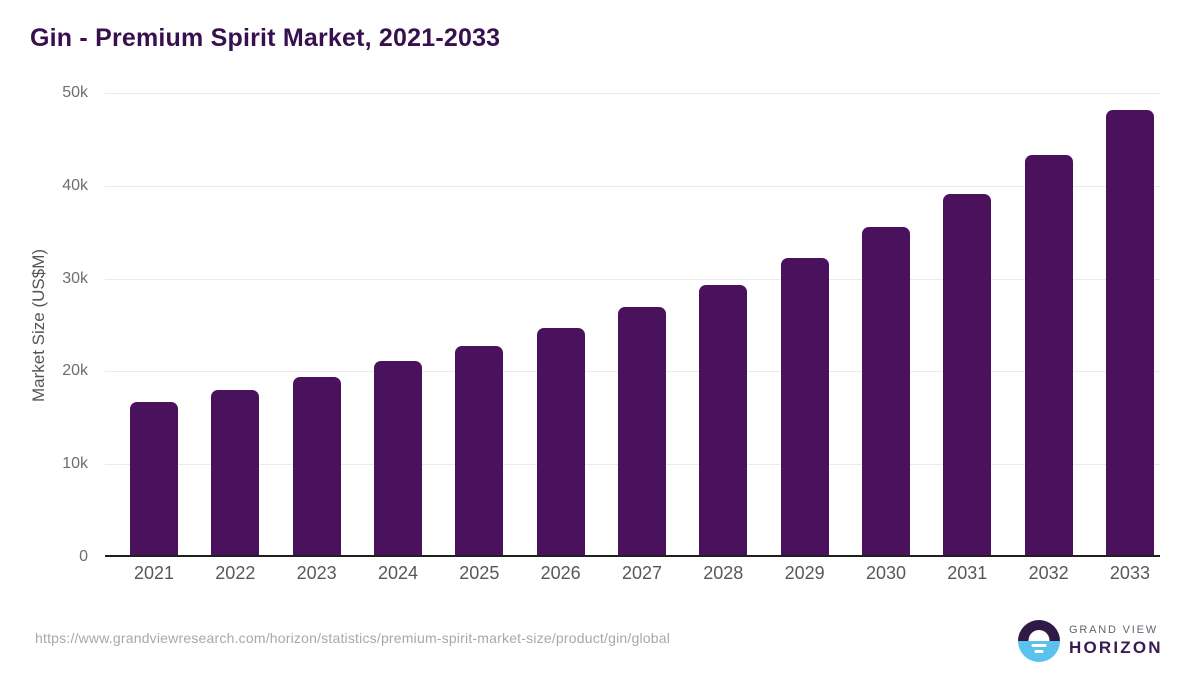 This screenshot has height=675, width=1200. Describe the element at coordinates (1116, 647) in the screenshot. I see `logo-horizon-label: HORIZON` at that location.